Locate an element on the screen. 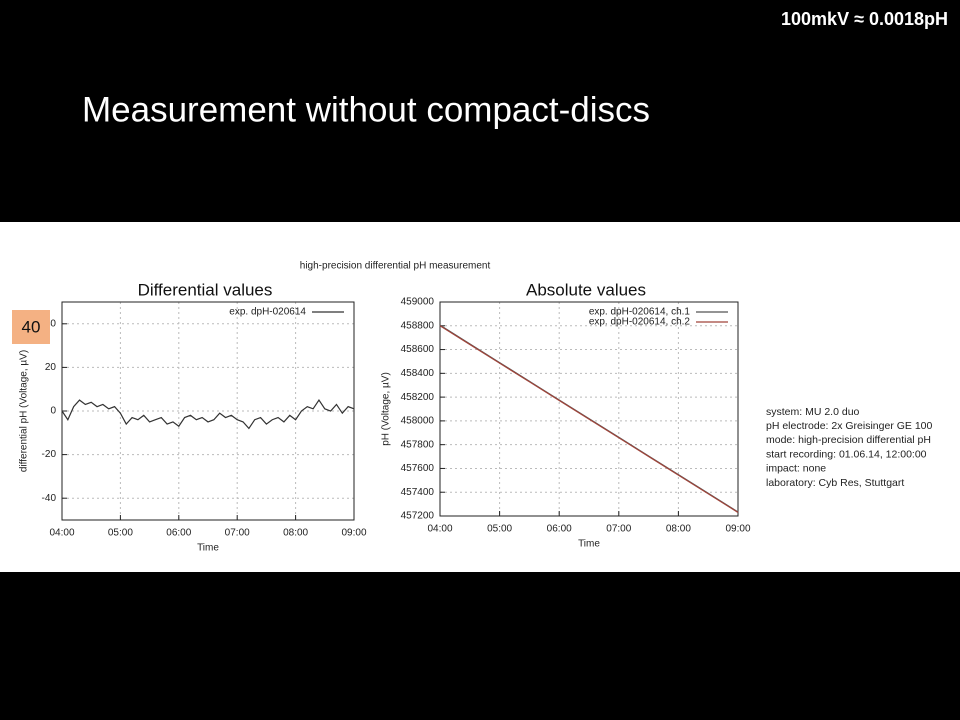 This screenshot has height=720, width=960. y-tick-label: 20 is located at coordinates (51, 367).